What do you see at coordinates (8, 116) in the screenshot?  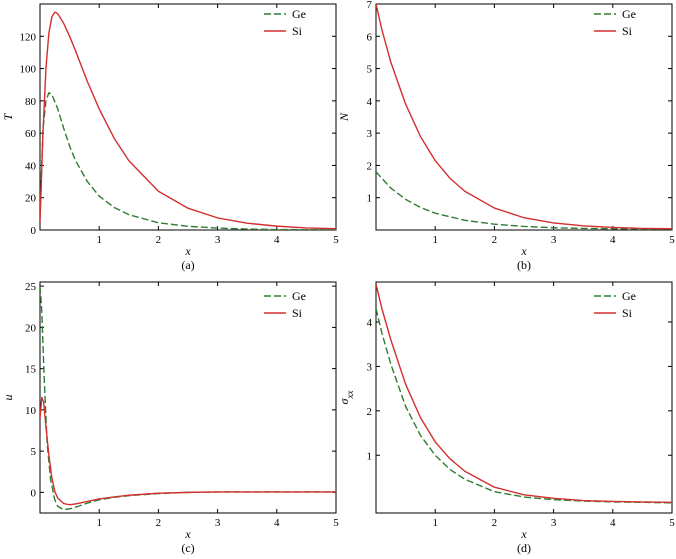 I see `y-axis-label: T` at bounding box center [8, 116].